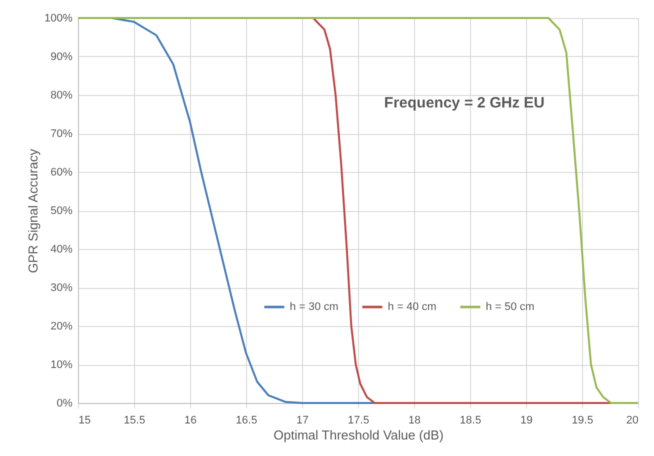 This screenshot has width=654, height=456. I want to click on x-tick-label: 15, so click(84, 420).